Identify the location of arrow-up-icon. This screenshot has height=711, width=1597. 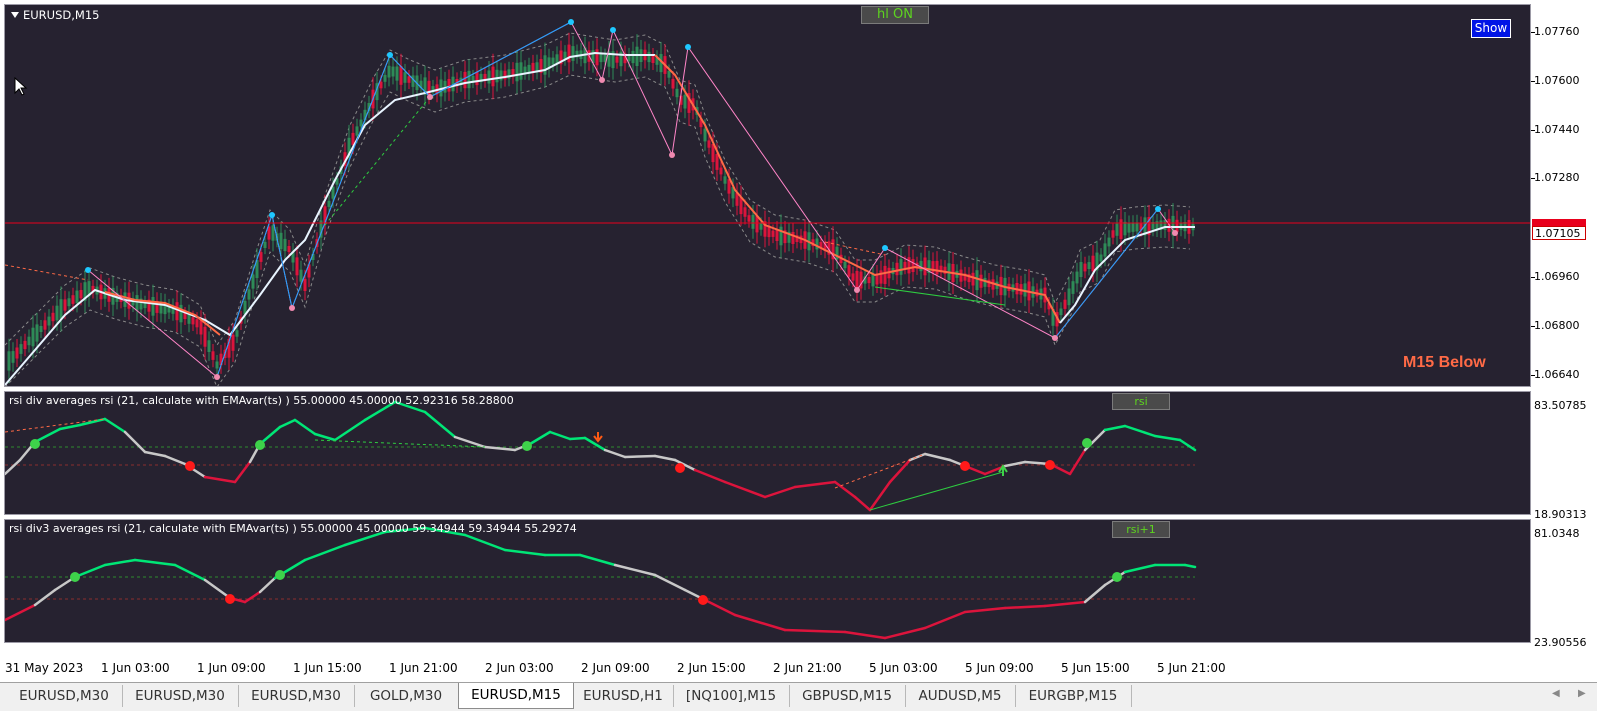
(1003, 470).